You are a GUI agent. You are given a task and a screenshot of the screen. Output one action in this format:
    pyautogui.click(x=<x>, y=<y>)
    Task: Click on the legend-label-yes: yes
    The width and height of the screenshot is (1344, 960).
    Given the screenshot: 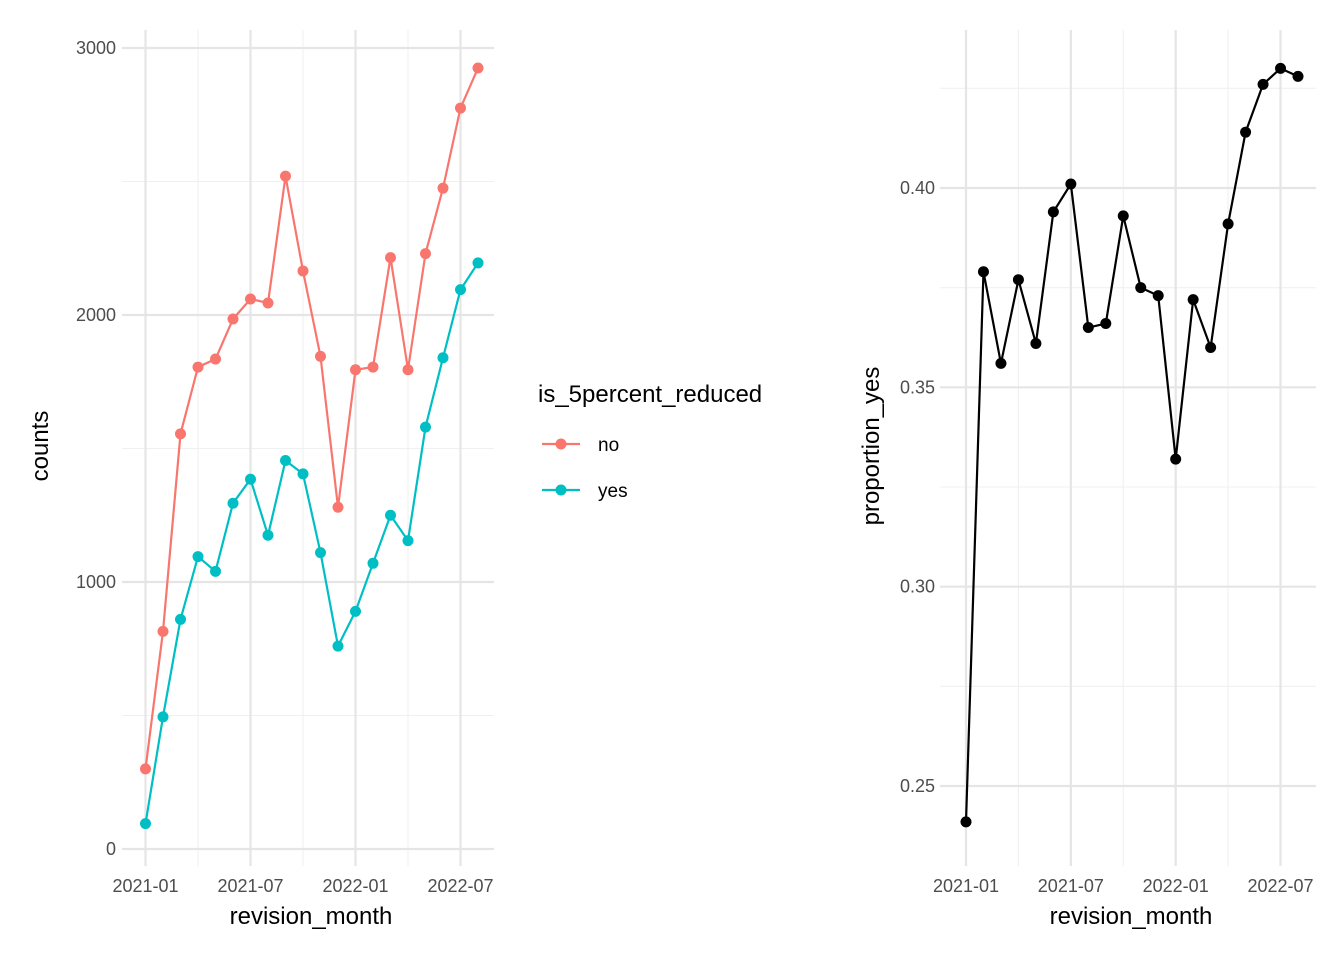 What is the action you would take?
    pyautogui.click(x=613, y=491)
    